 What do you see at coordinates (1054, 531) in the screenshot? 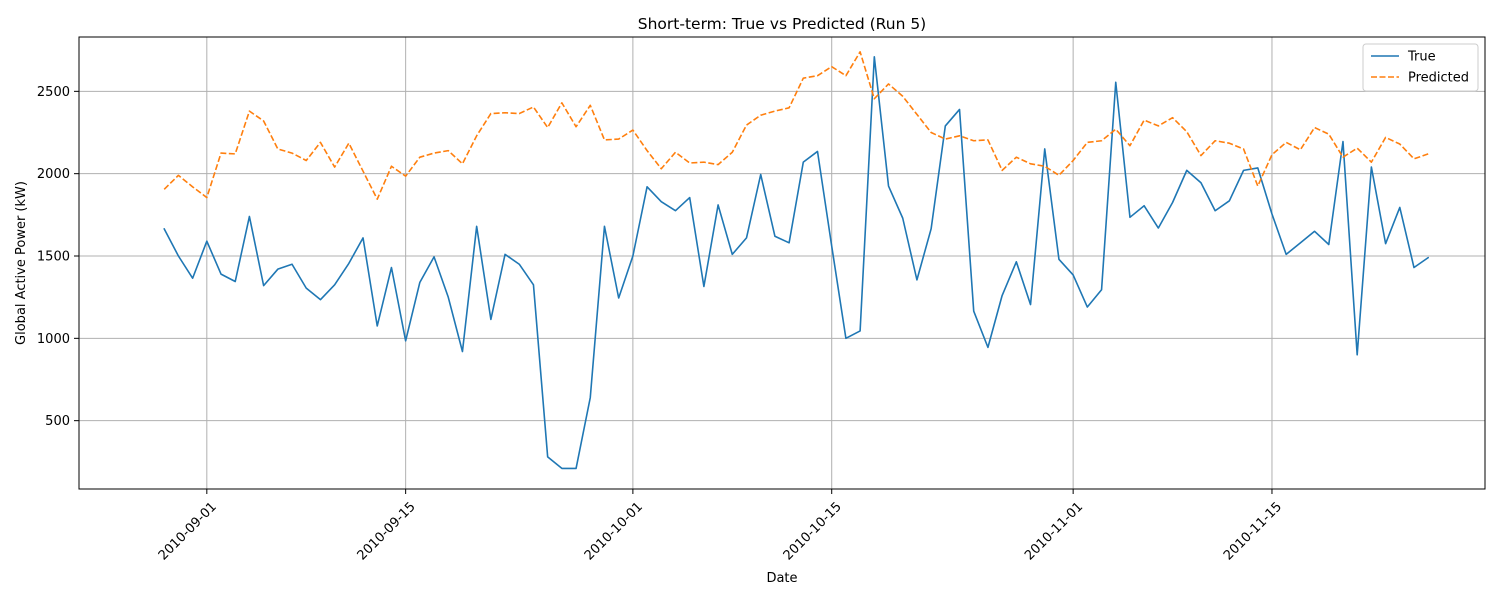
I see `x-tick-label: 2010-11-01` at bounding box center [1054, 531].